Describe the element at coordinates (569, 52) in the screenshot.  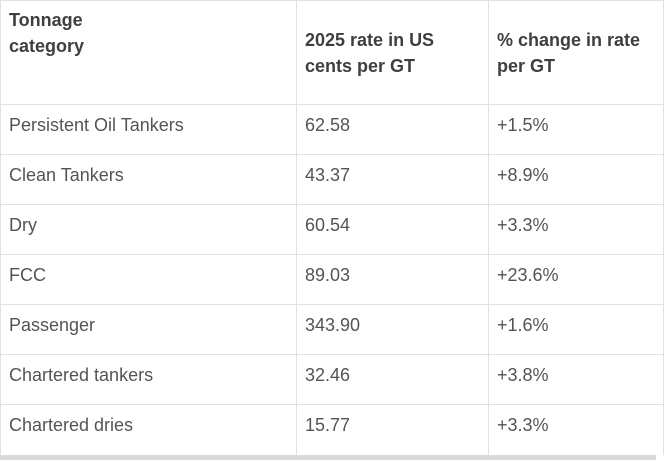
I see `column-header-label: % change in rate per GT` at that location.